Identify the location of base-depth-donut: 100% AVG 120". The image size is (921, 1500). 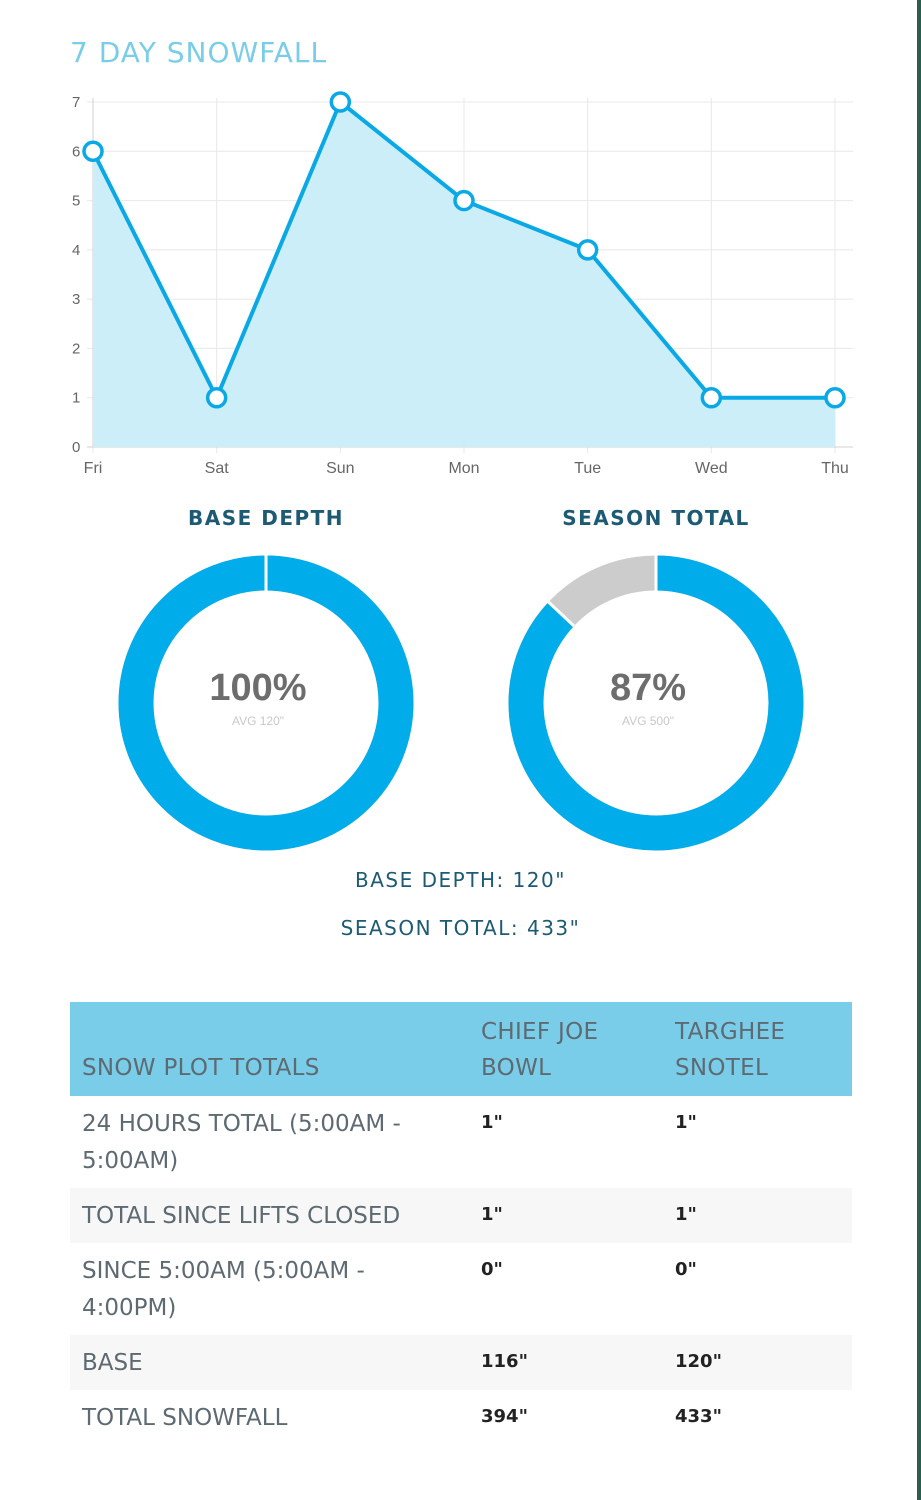
(266, 703).